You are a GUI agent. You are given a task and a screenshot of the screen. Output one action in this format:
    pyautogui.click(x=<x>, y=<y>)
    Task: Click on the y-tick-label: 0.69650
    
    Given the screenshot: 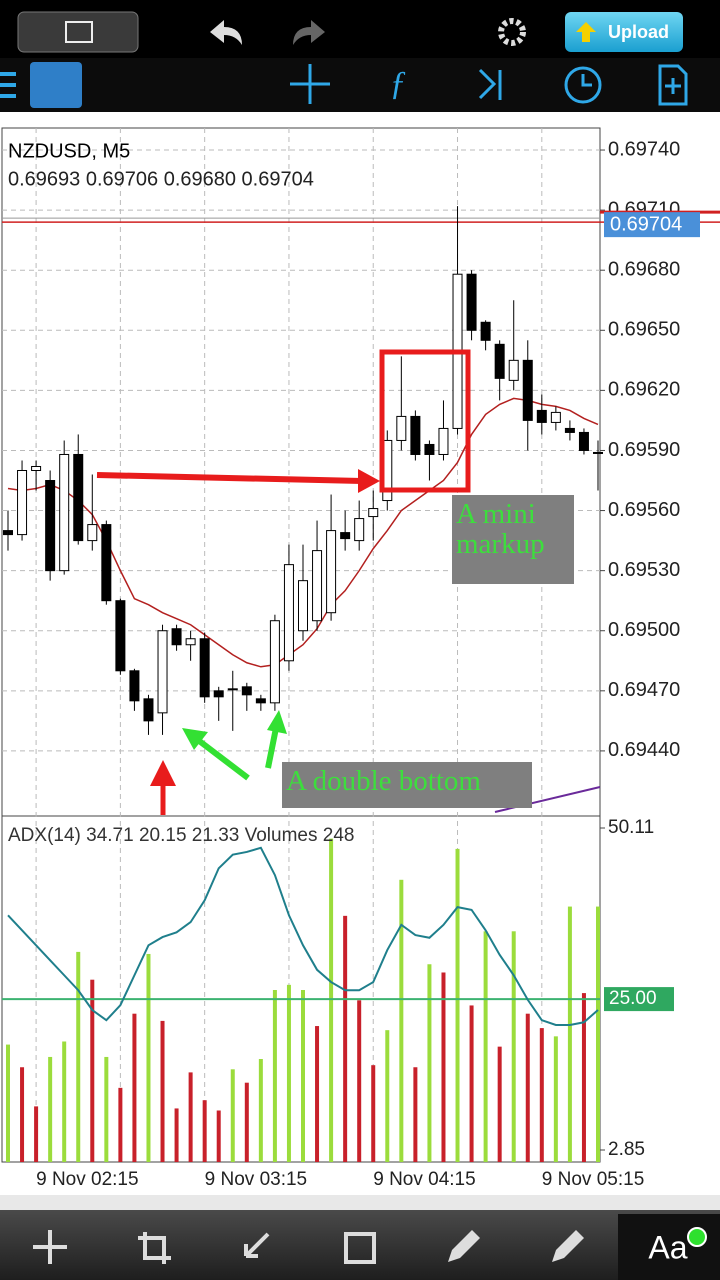 What is the action you would take?
    pyautogui.click(x=644, y=330)
    